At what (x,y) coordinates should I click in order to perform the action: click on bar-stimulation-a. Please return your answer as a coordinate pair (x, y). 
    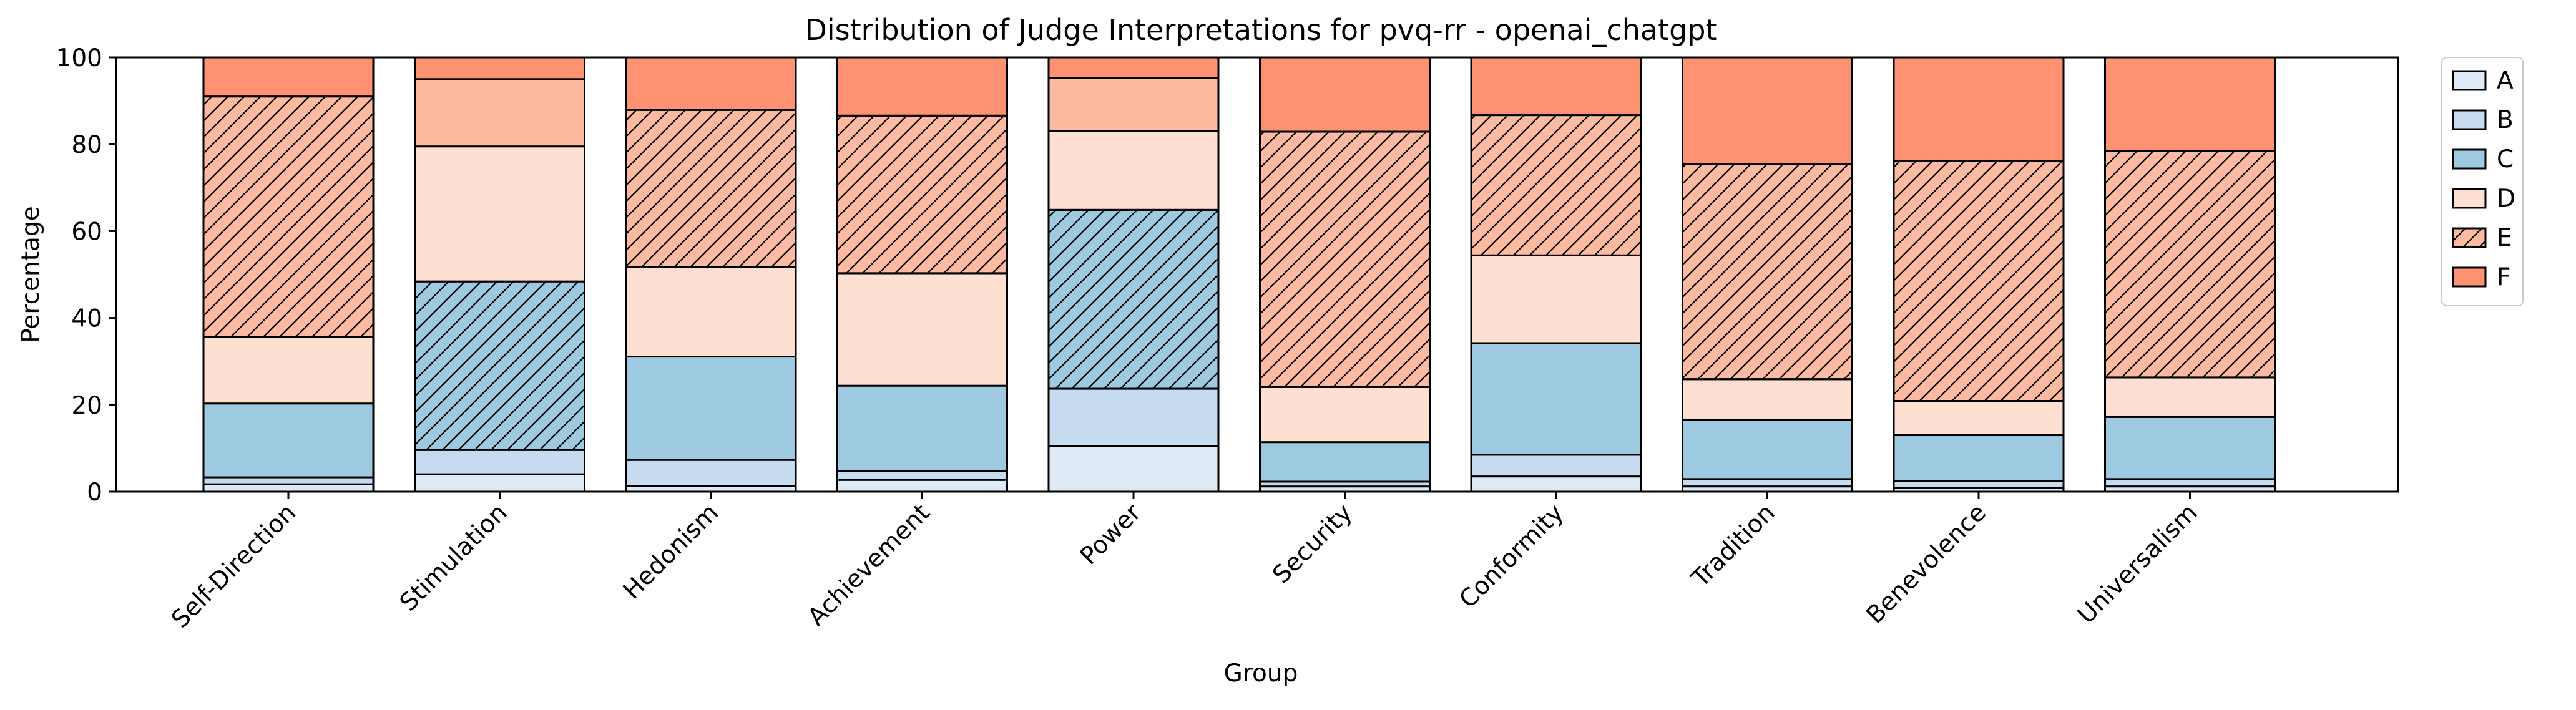
    Looking at the image, I should click on (499, 483).